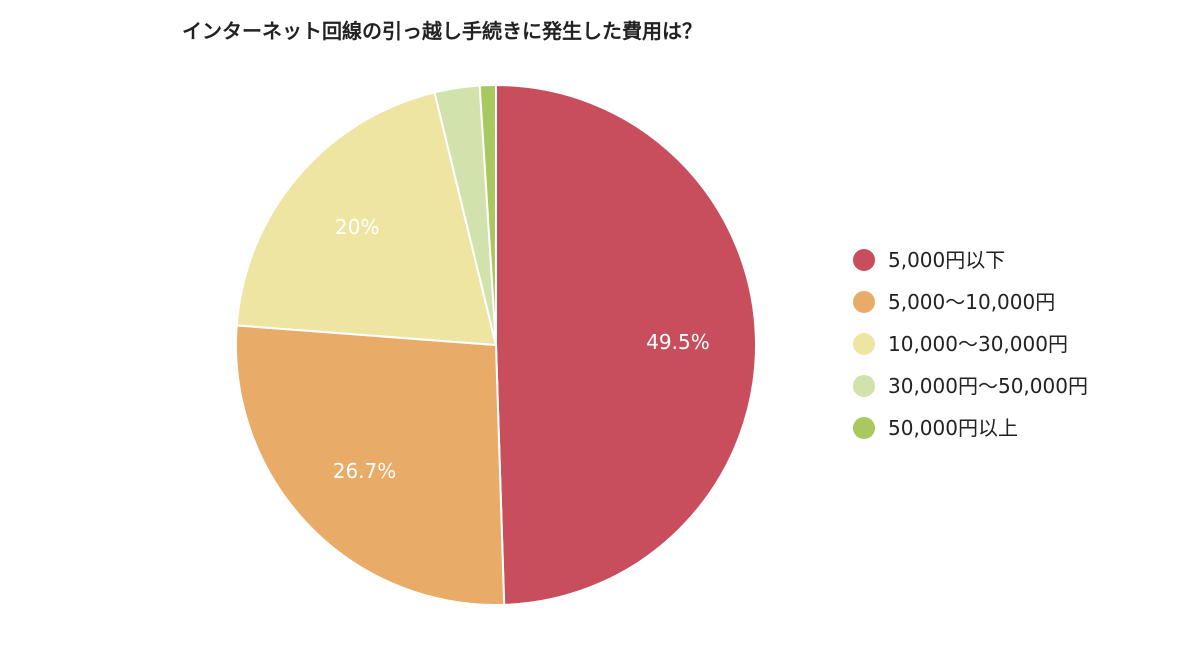  What do you see at coordinates (988, 386) in the screenshot?
I see `legend-label-3: 30,000円〜50,000円` at bounding box center [988, 386].